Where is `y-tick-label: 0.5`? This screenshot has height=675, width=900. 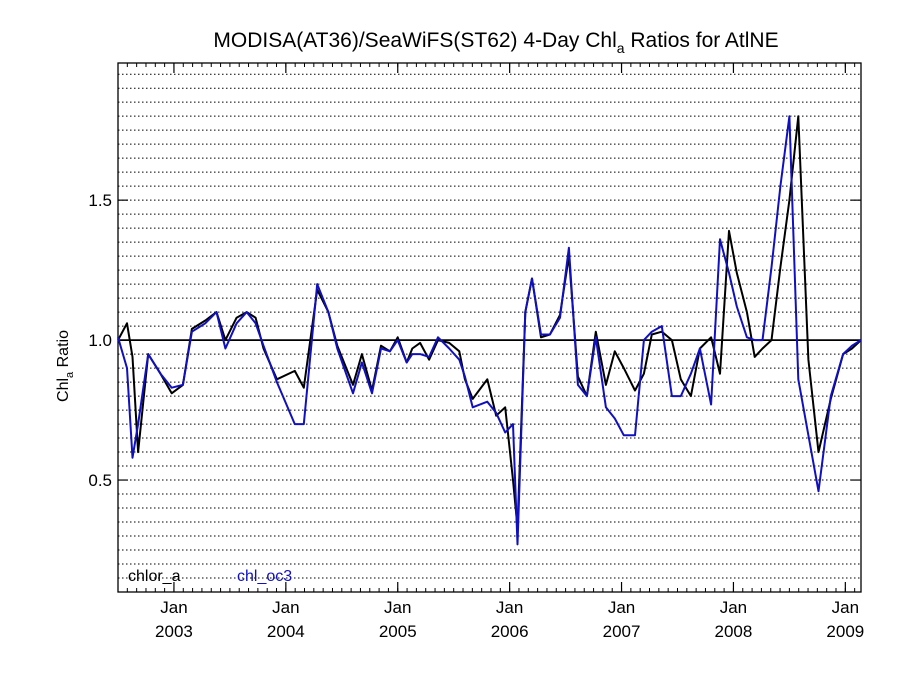
y-tick-label: 0.5 is located at coordinates (100, 480).